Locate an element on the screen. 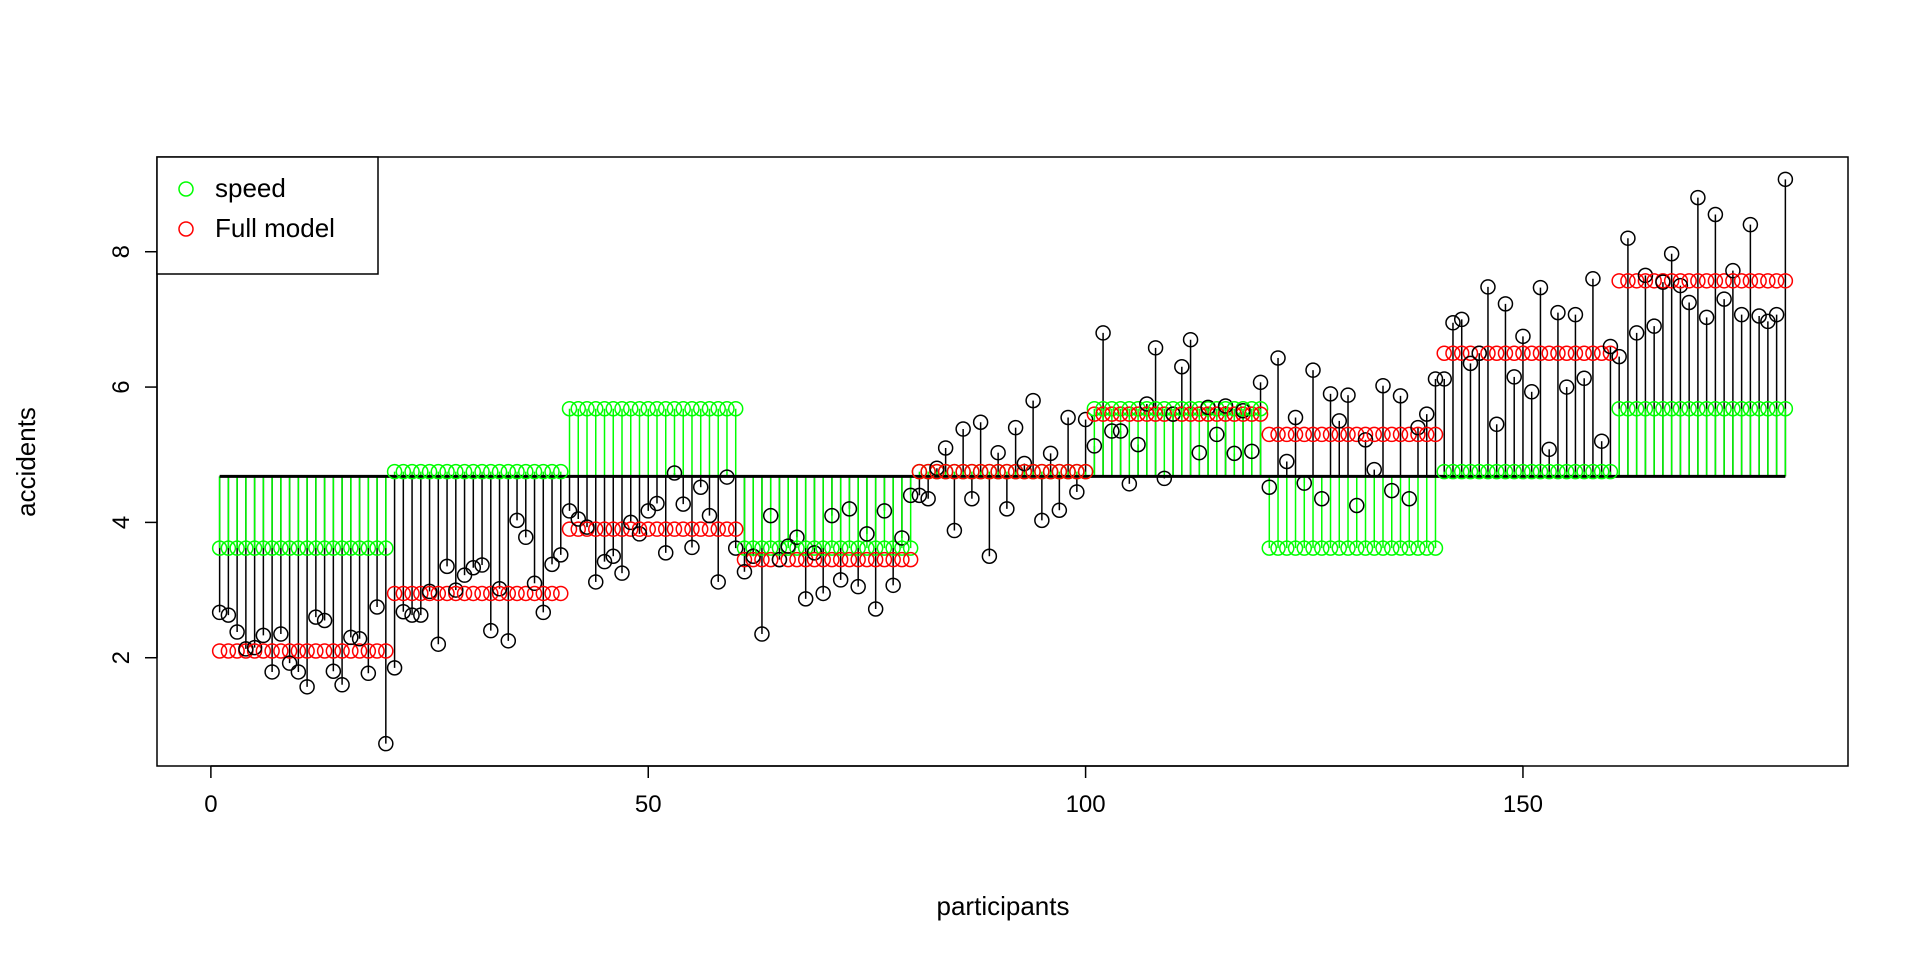 This screenshot has height=965, width=1920. y-axis-label: accidents is located at coordinates (26, 462).